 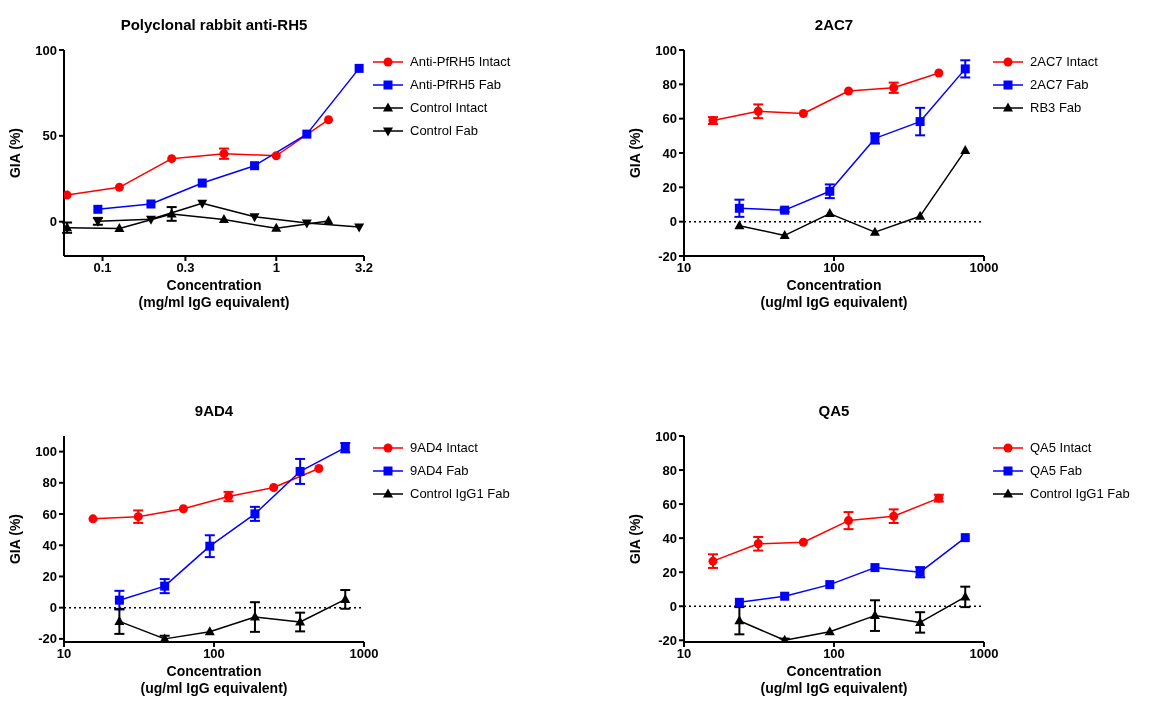 I want to click on chart-title: QA5, so click(x=834, y=410).